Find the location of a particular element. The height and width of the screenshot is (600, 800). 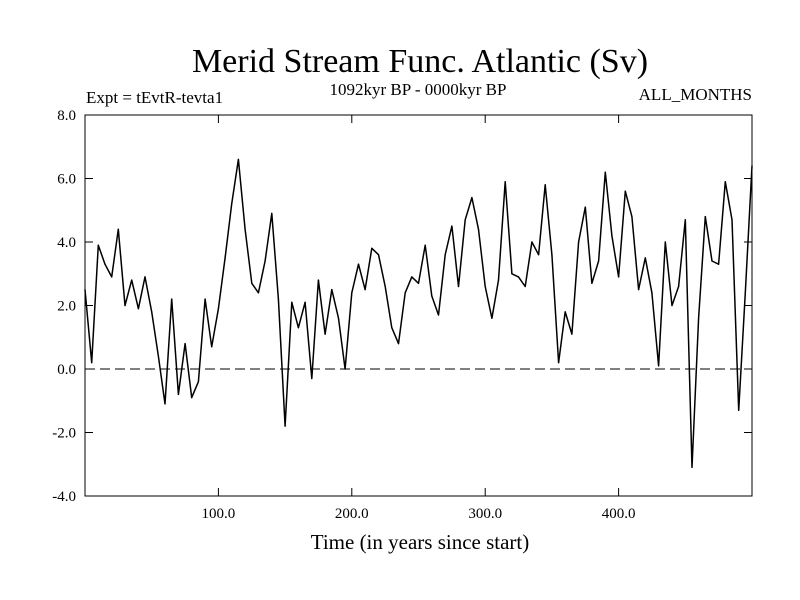

y-tick-label: -2.0 is located at coordinates (64, 434).